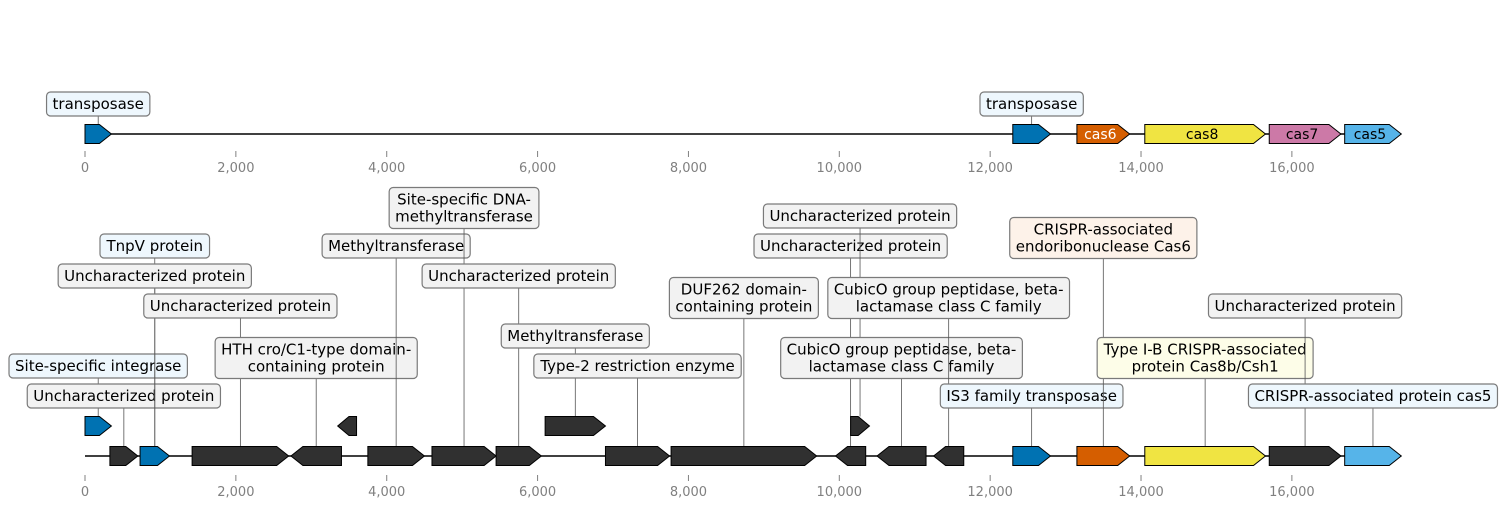 Image resolution: width=1504 pixels, height=505 pixels. Describe the element at coordinates (1370, 135) in the screenshot. I see `gene-name-label: cas5` at that location.